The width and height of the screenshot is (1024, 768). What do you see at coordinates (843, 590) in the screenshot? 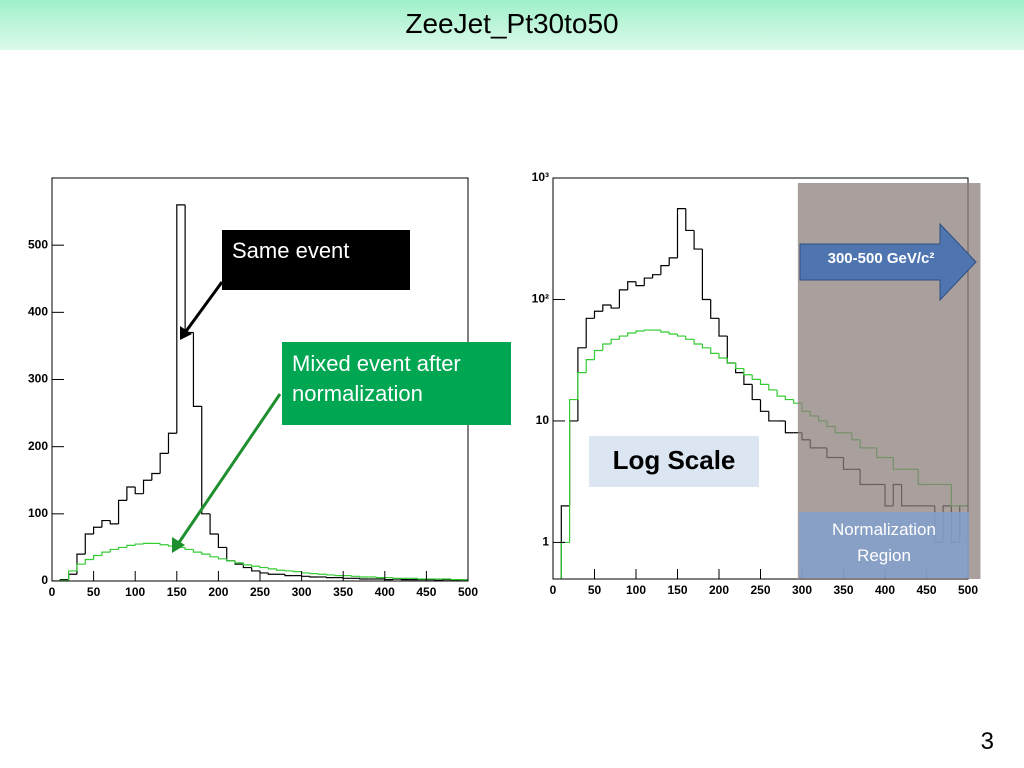
I see `x-tick-label: 350` at bounding box center [843, 590].